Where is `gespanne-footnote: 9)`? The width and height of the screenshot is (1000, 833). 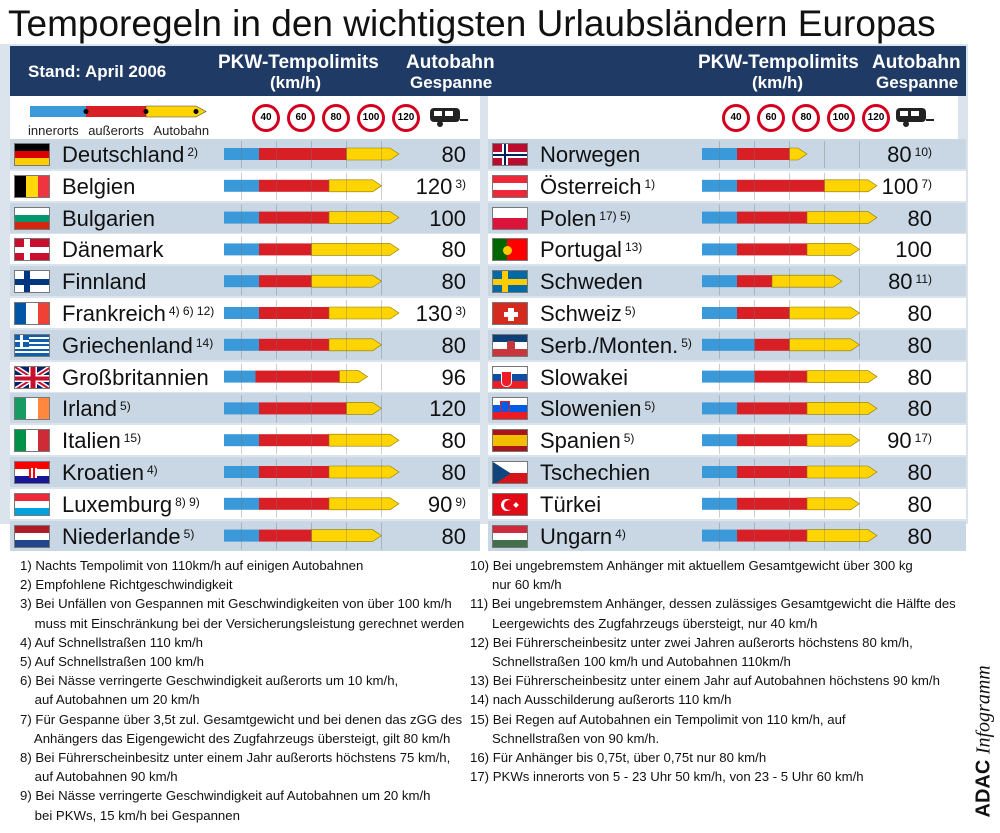
gespanne-footnote: 9) is located at coordinates (460, 501).